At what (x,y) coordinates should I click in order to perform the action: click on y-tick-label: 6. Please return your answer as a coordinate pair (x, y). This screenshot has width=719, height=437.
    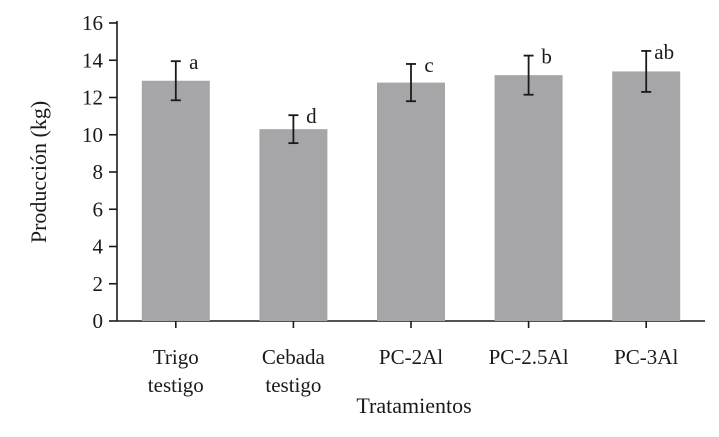
    Looking at the image, I should click on (98, 209).